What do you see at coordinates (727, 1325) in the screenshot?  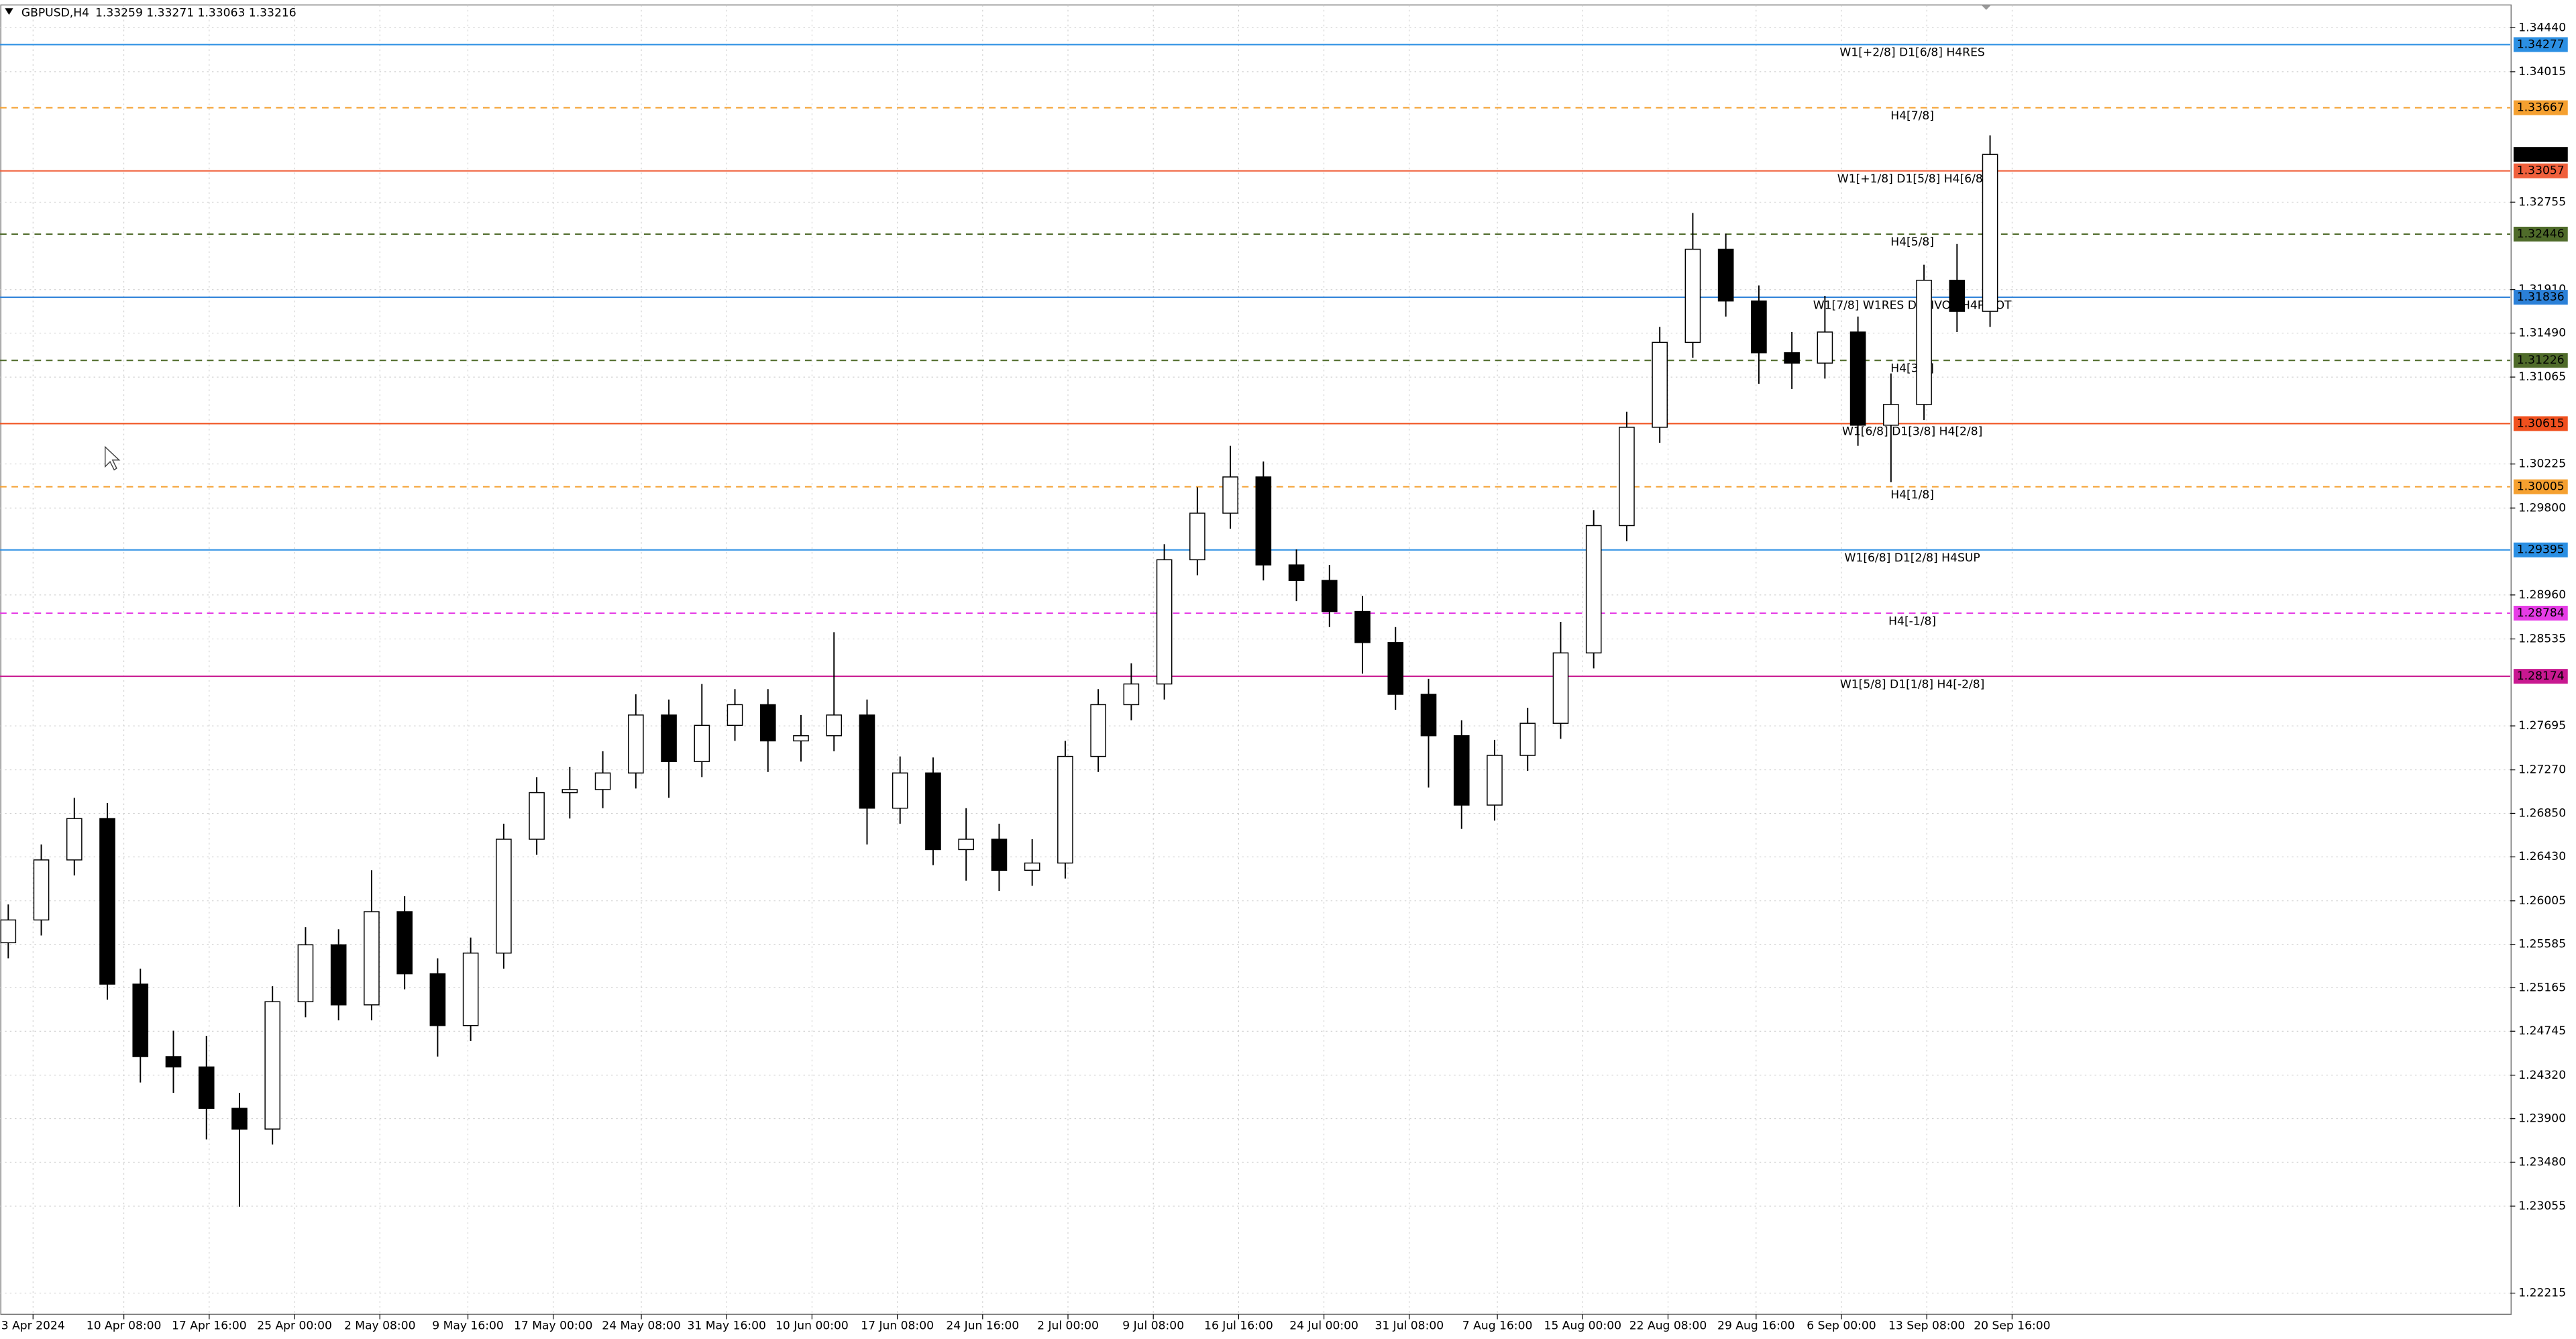 I see `x-tick-label: 31 May 16:00` at bounding box center [727, 1325].